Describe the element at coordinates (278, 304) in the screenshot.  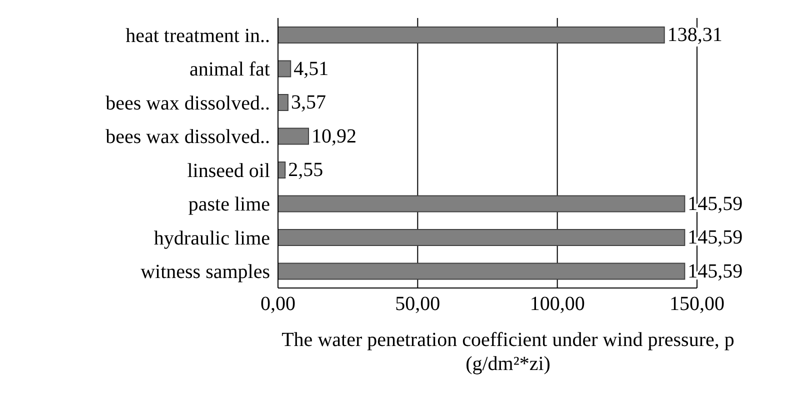
I see `x-tick-label: 0,00` at that location.